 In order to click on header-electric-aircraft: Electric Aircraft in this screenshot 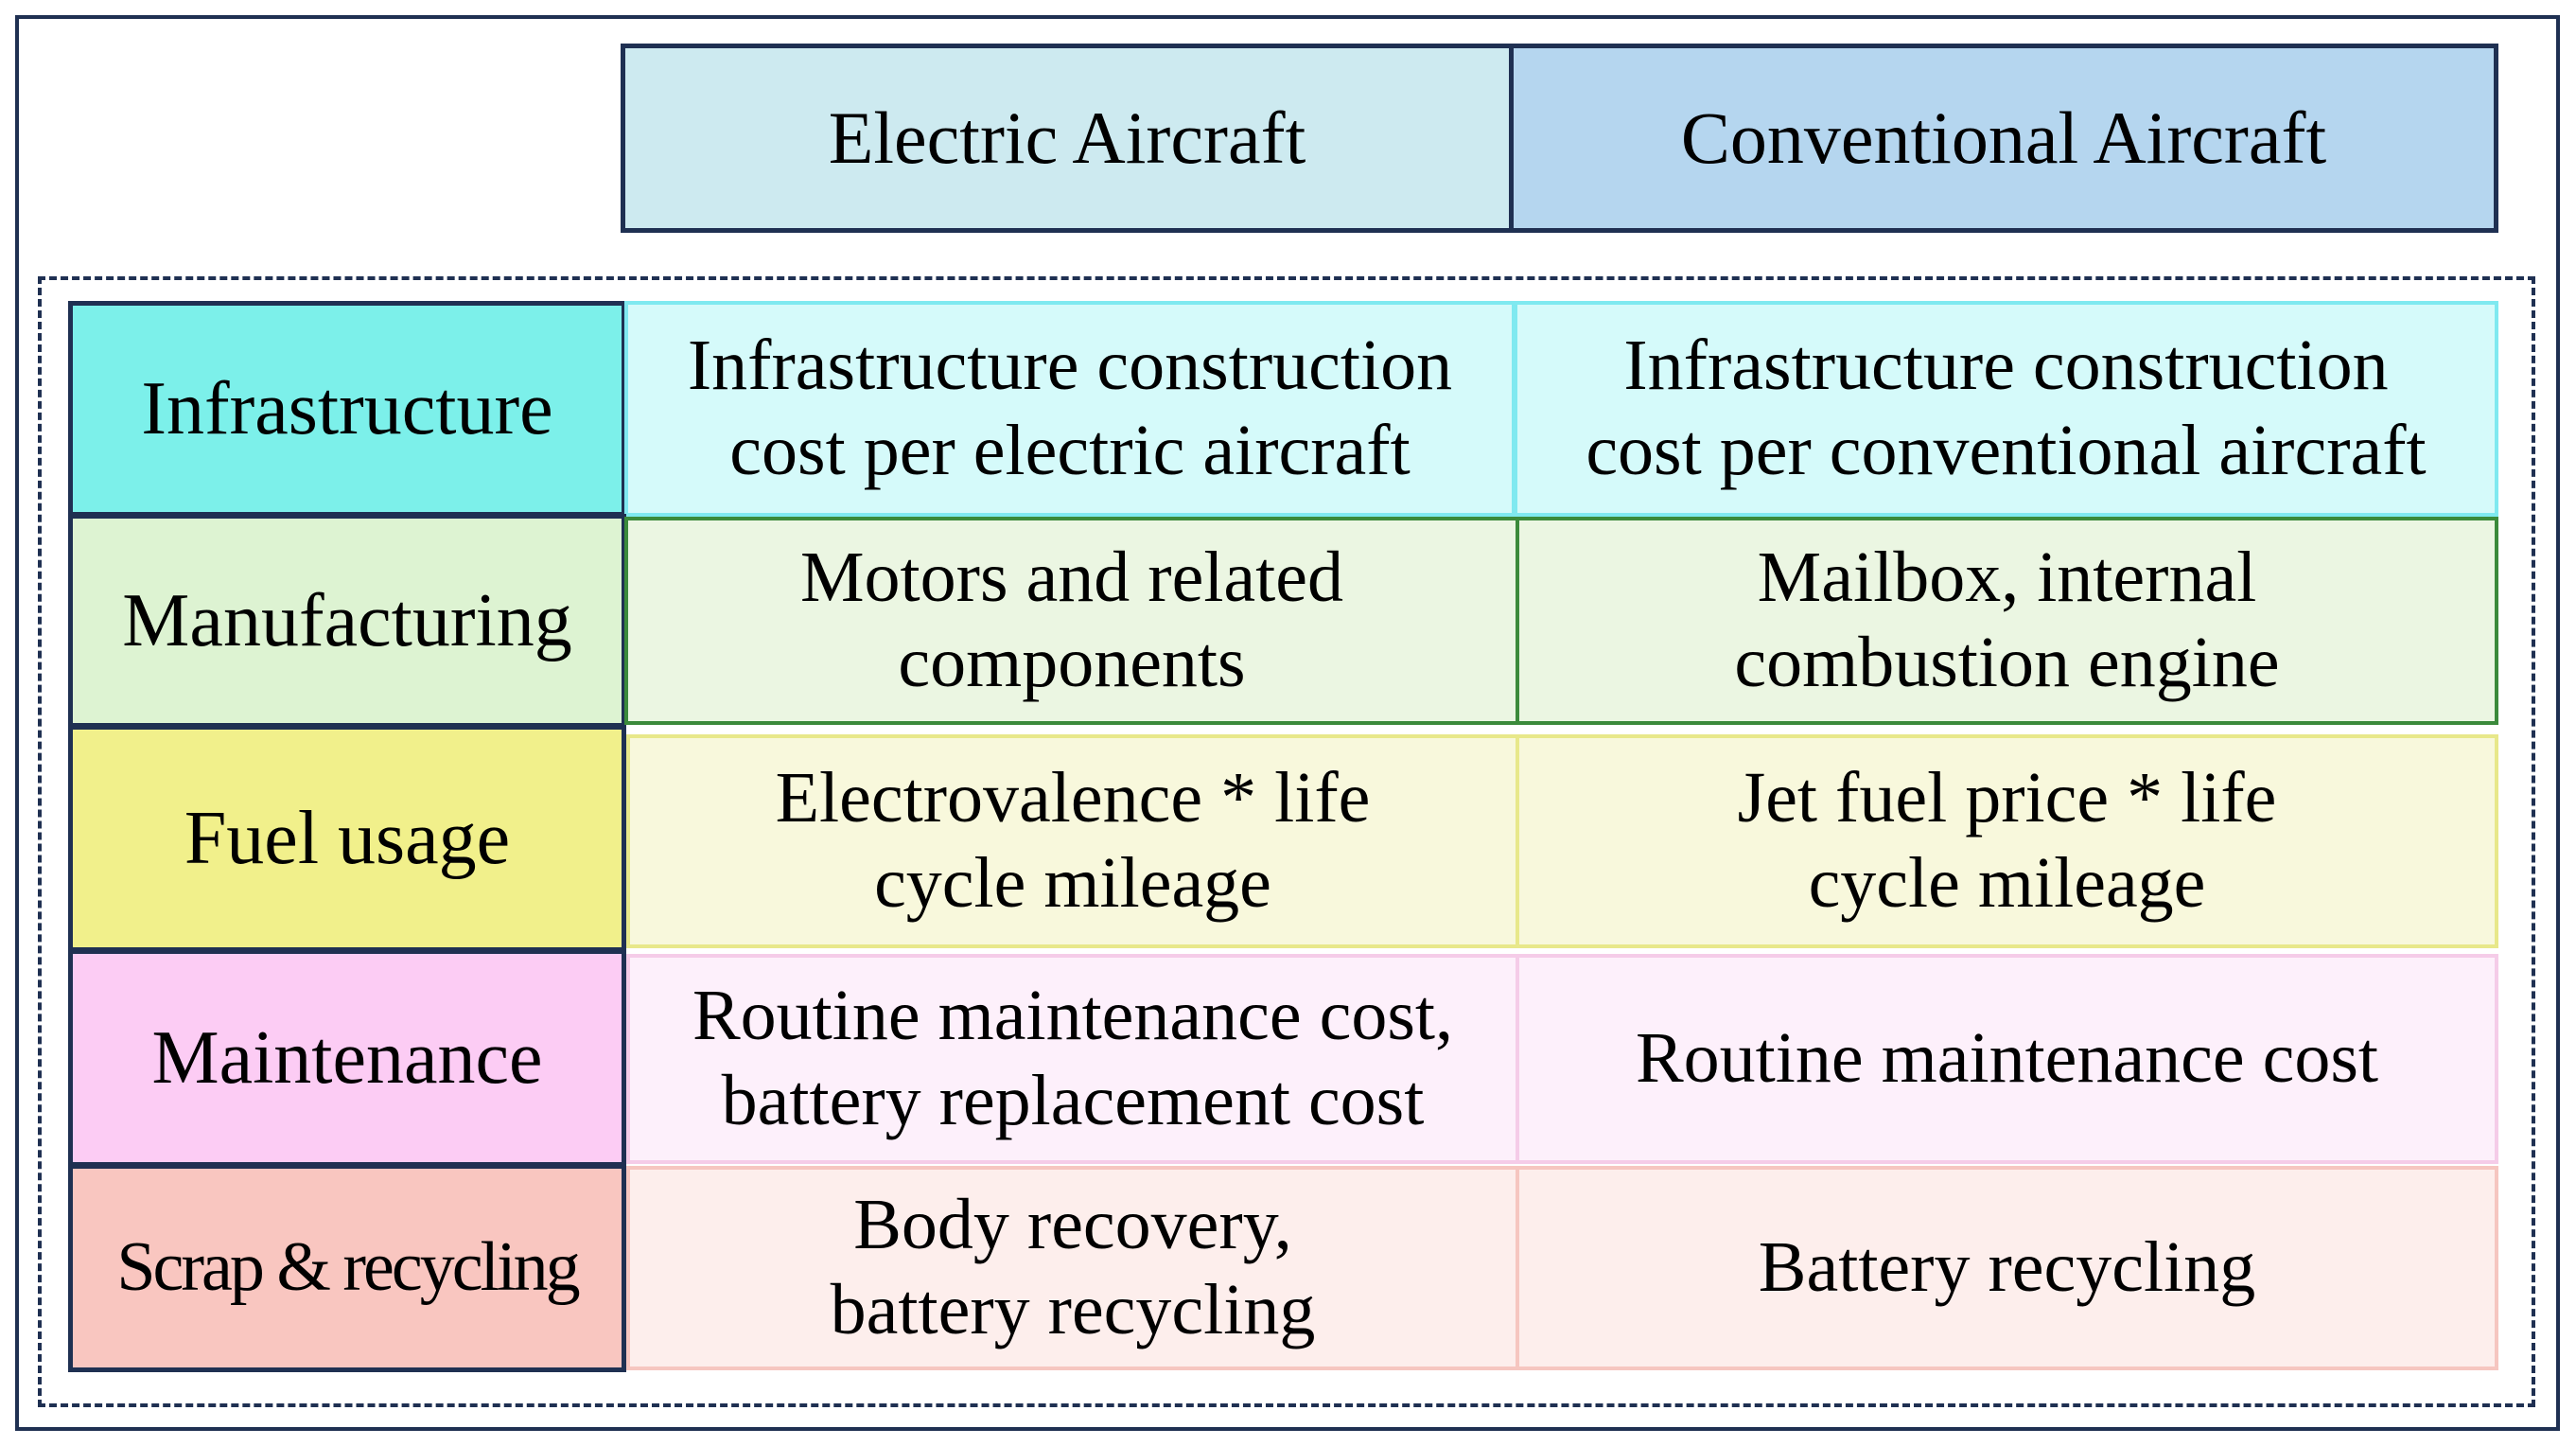, I will do `click(1068, 138)`.